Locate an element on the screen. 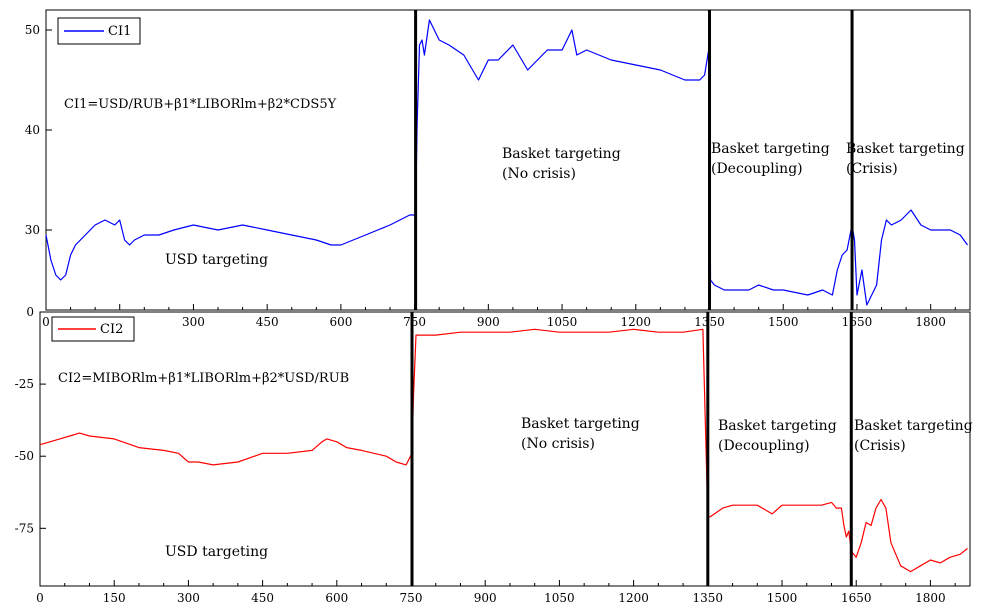  formula-annotation: CI2=MIBORlm+β1*LIBORlm+β2*USD/RUB is located at coordinates (203, 378).